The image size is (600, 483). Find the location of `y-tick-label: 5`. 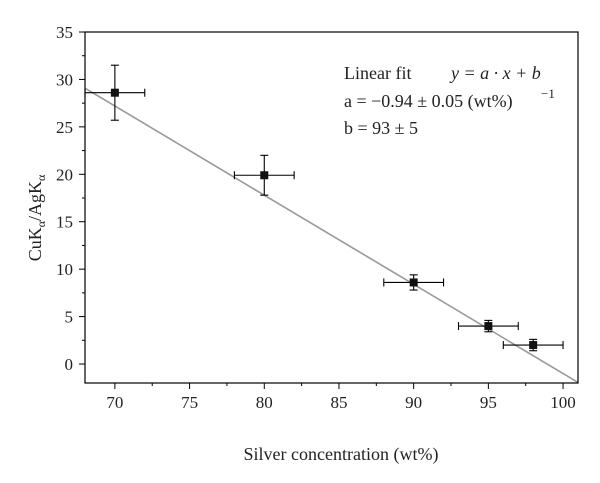

y-tick-label: 5 is located at coordinates (69, 317).